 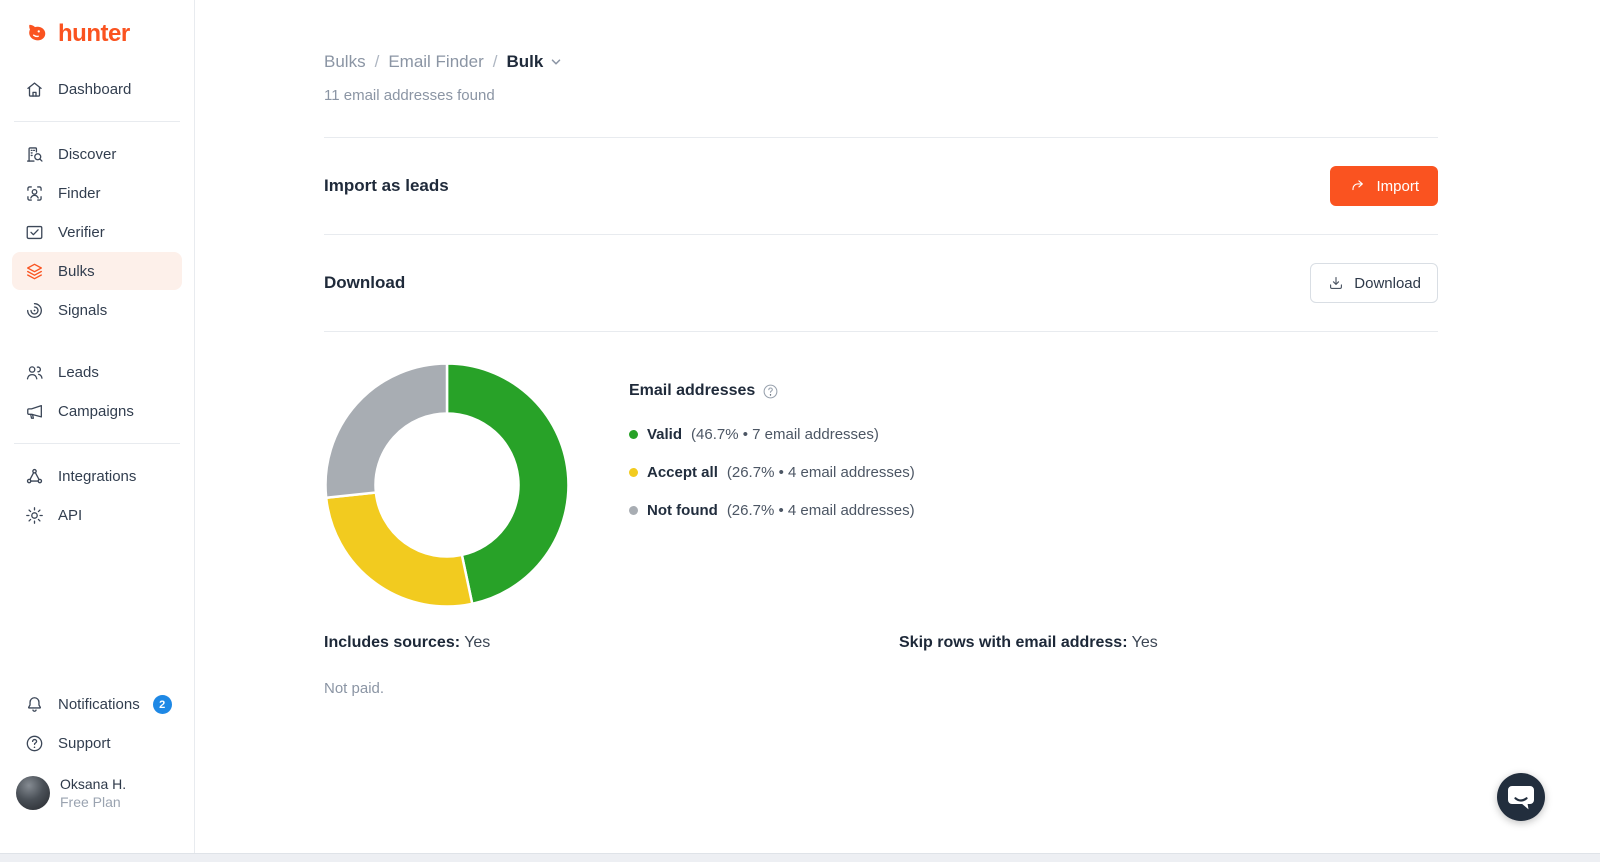 I want to click on sidebar-item-label: API, so click(x=70, y=515).